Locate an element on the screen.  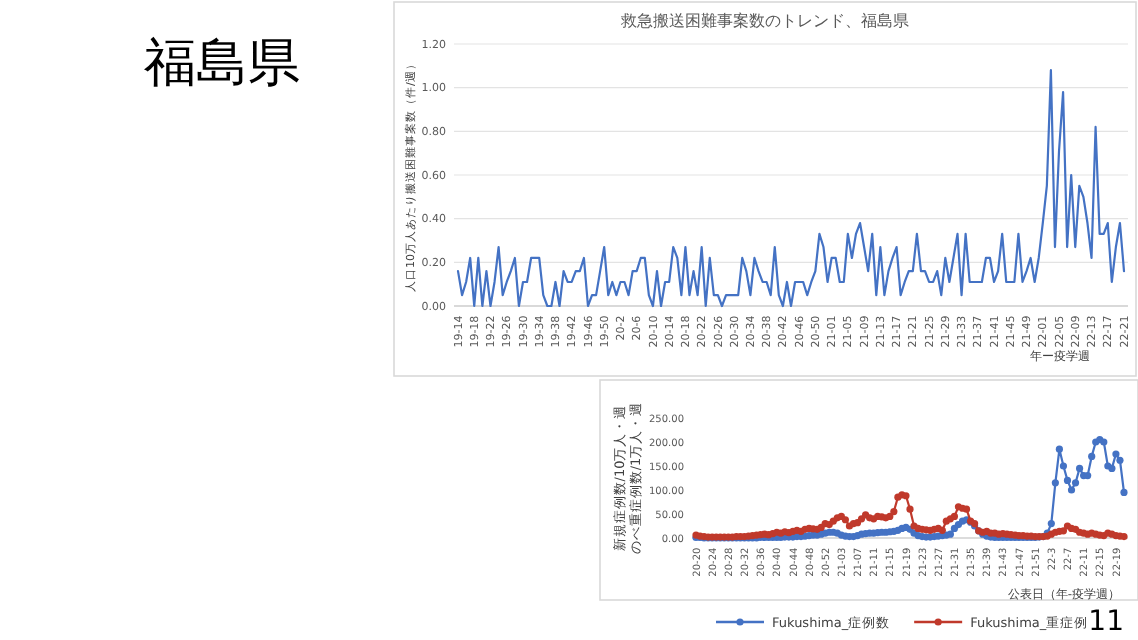
text: 福島県 is located at coordinates (222, 64).